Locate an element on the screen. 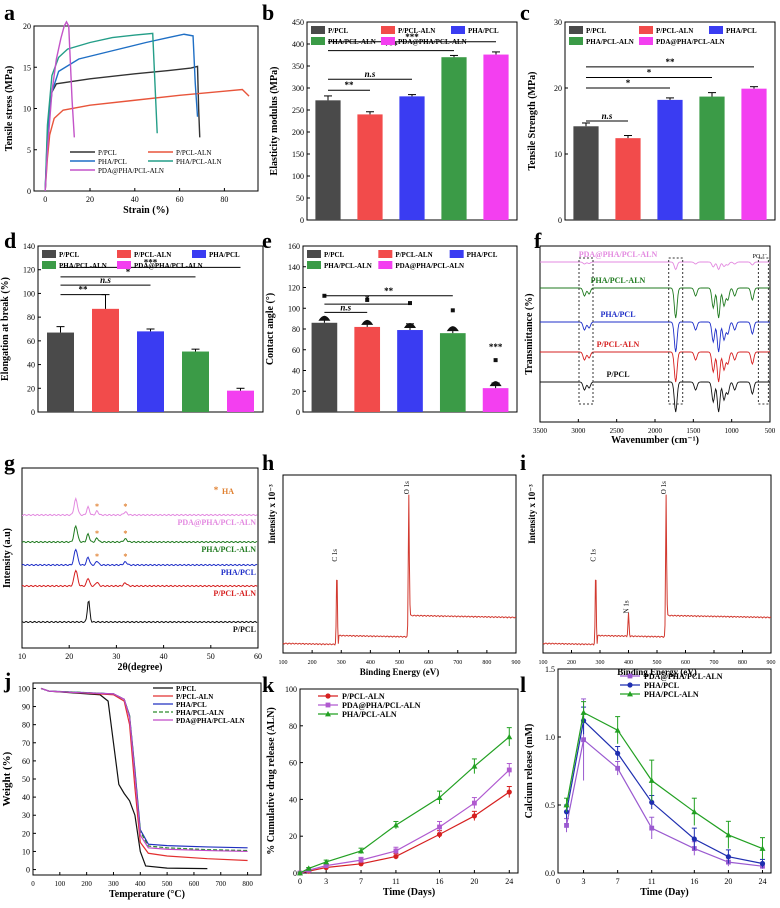 This screenshot has height=908, width=780. series-label: P/PCL-ALN is located at coordinates (234, 593).